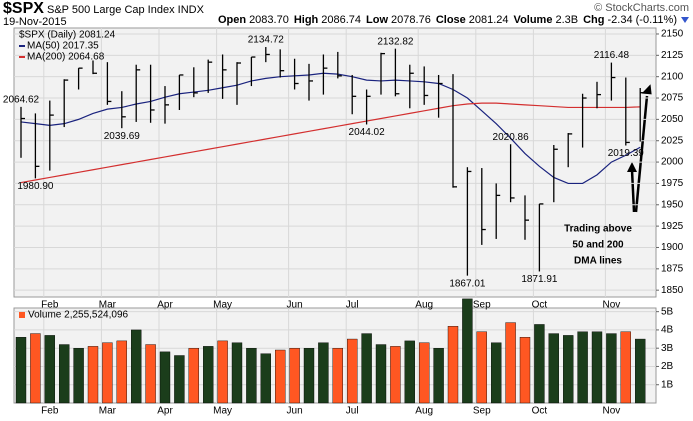 The height and width of the screenshot is (421, 693). I want to click on y-tick-label: 1975, so click(672, 183).